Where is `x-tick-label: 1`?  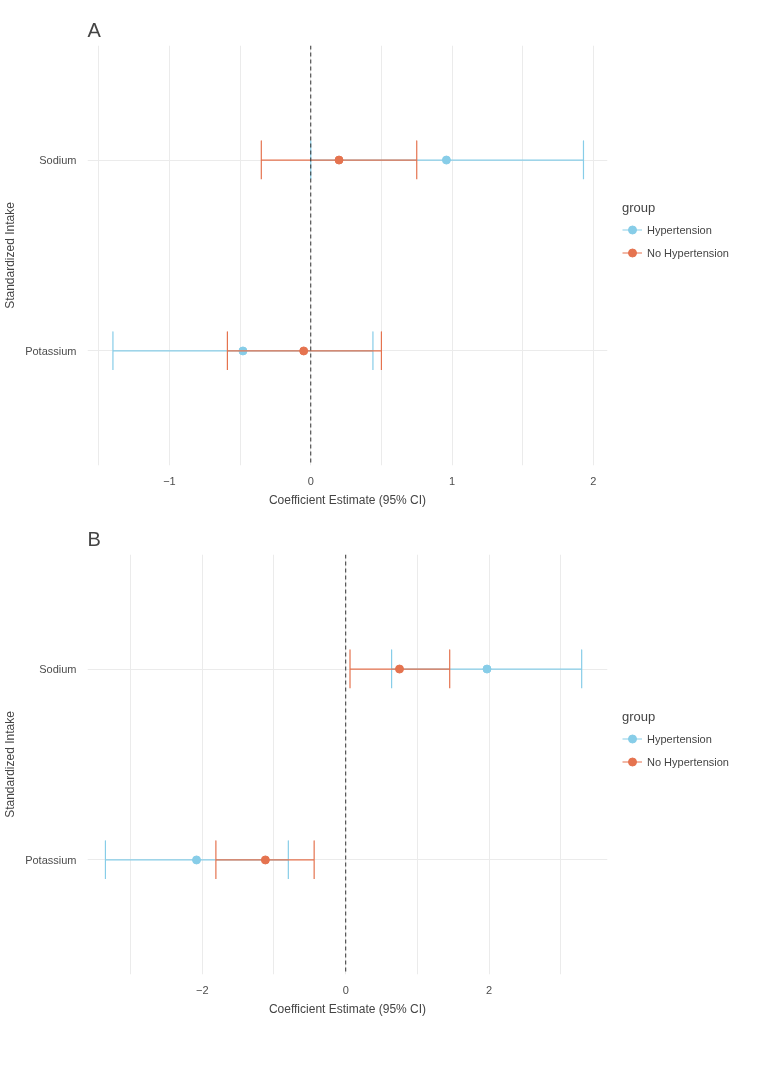 x-tick-label: 1 is located at coordinates (452, 480).